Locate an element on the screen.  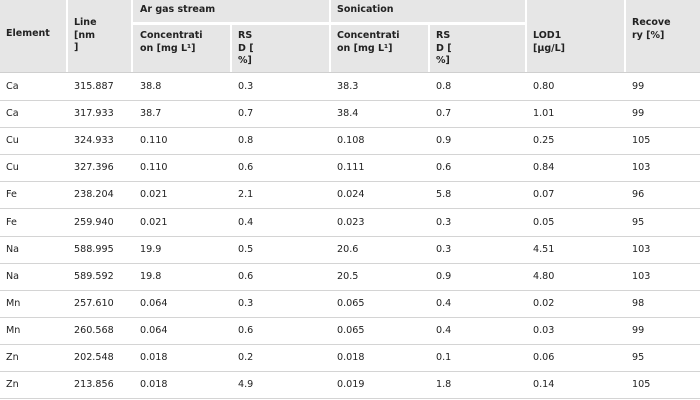
cell-element: Fe is located at coordinates (11, 195).